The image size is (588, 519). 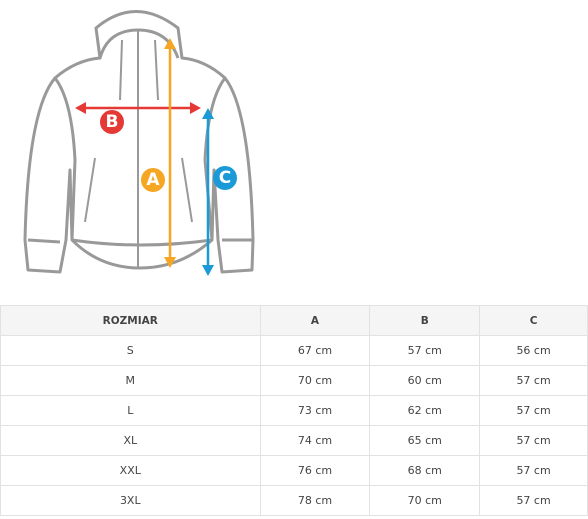 What do you see at coordinates (425, 320) in the screenshot?
I see `header-cell: B` at bounding box center [425, 320].